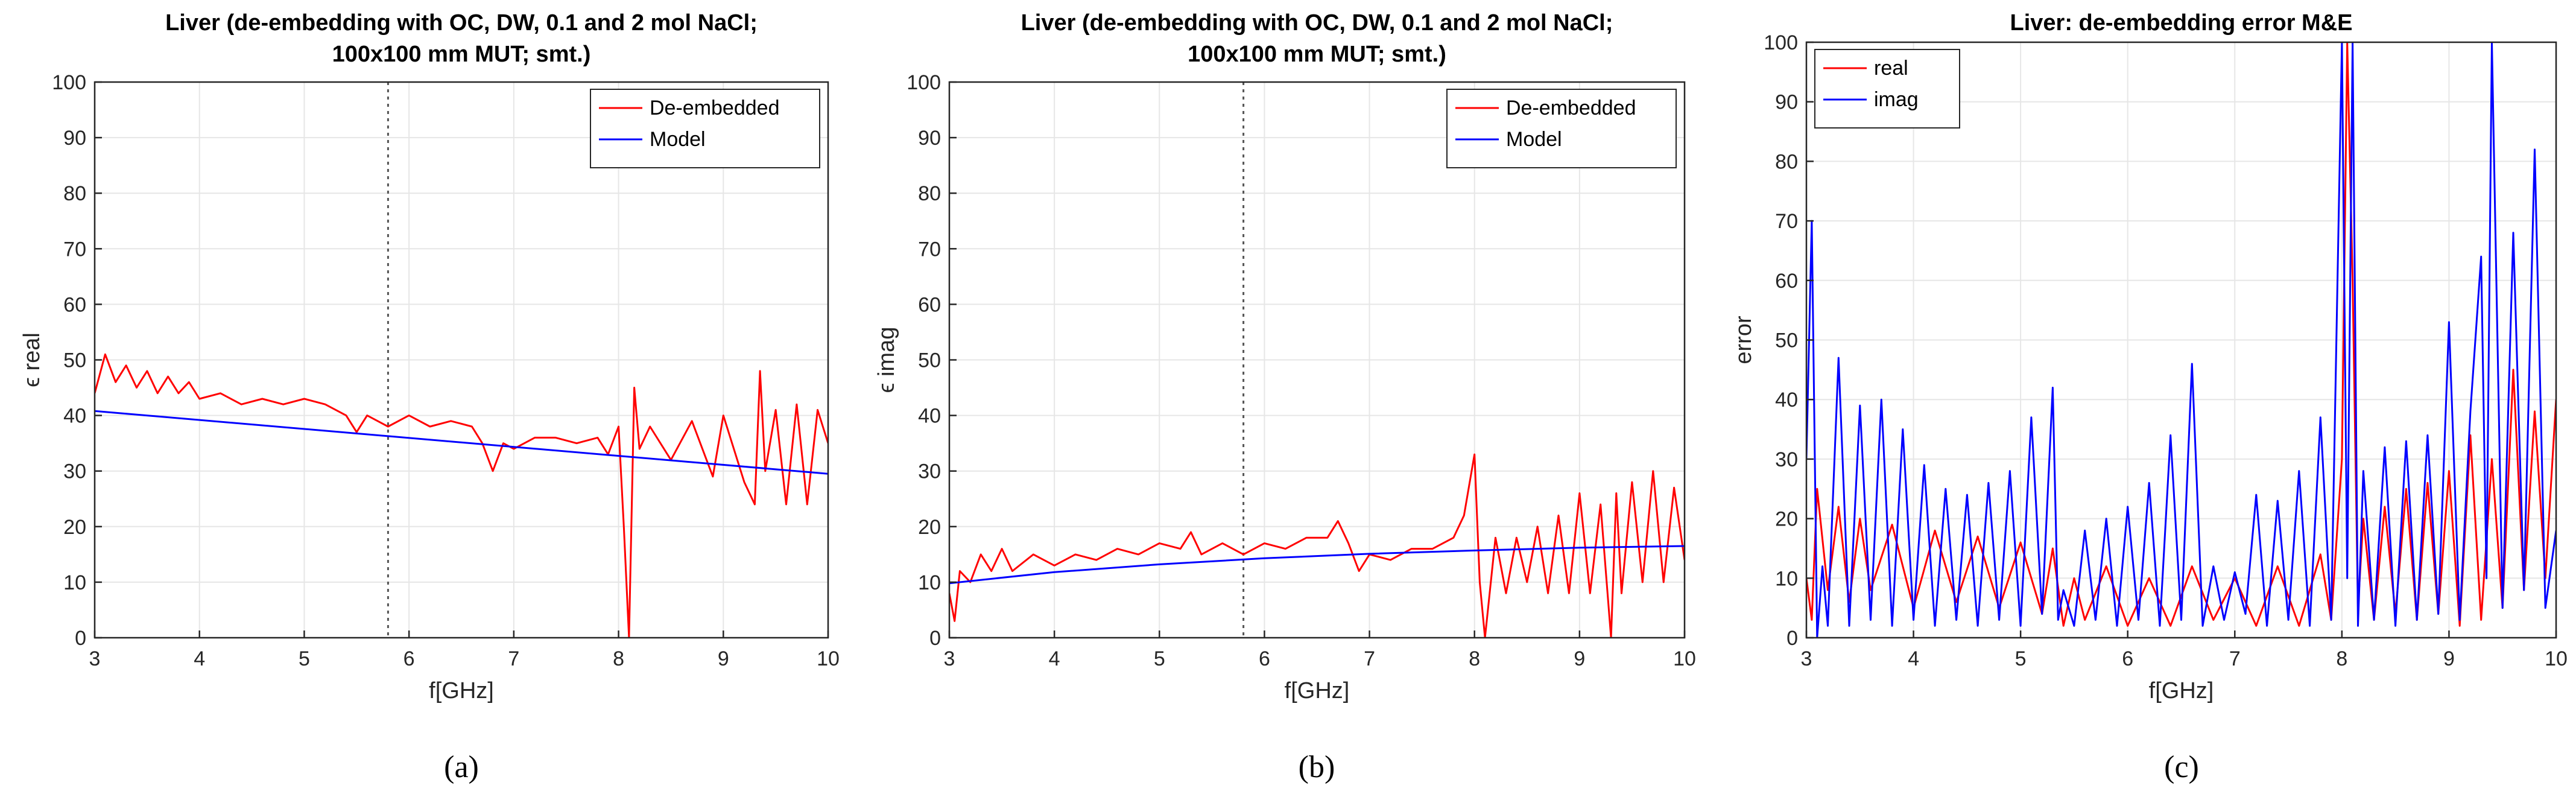 The width and height of the screenshot is (2576, 794). Describe the element at coordinates (2181, 23) in the screenshot. I see `chart-title: Liver: de-embedding error M&E` at that location.